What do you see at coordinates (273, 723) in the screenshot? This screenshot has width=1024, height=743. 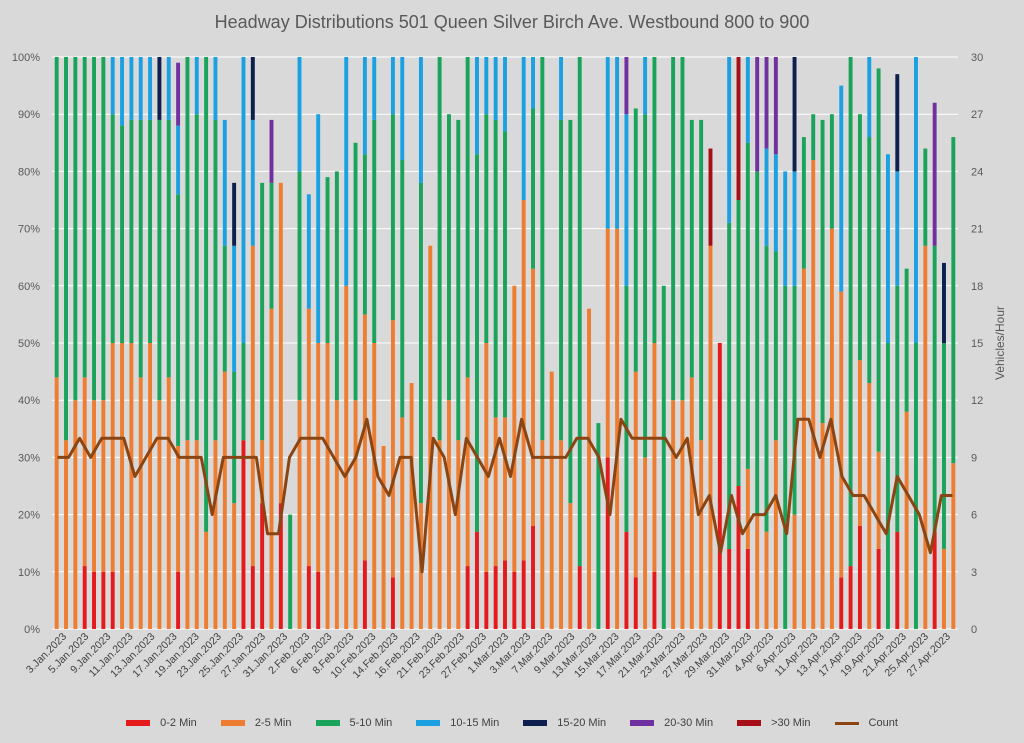 I see `legend-label: 2-5 Min` at bounding box center [273, 723].